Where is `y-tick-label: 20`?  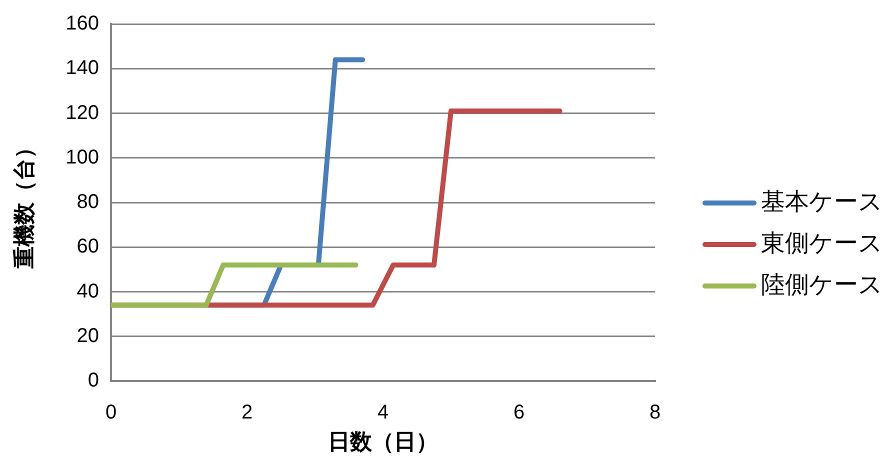
y-tick-label: 20 is located at coordinates (87, 335).